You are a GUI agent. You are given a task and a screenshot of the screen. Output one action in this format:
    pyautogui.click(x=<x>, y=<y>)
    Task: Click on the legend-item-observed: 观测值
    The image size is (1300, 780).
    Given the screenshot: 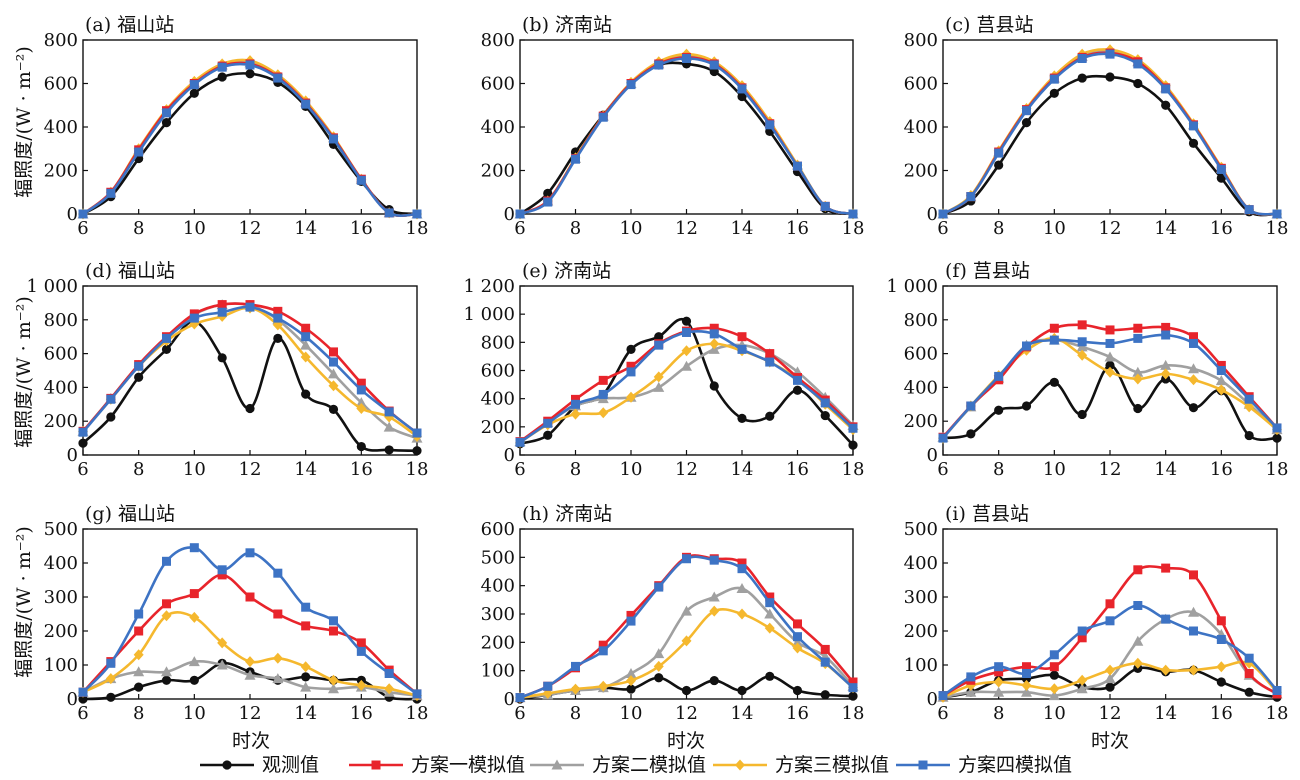 What is the action you would take?
    pyautogui.click(x=259, y=765)
    